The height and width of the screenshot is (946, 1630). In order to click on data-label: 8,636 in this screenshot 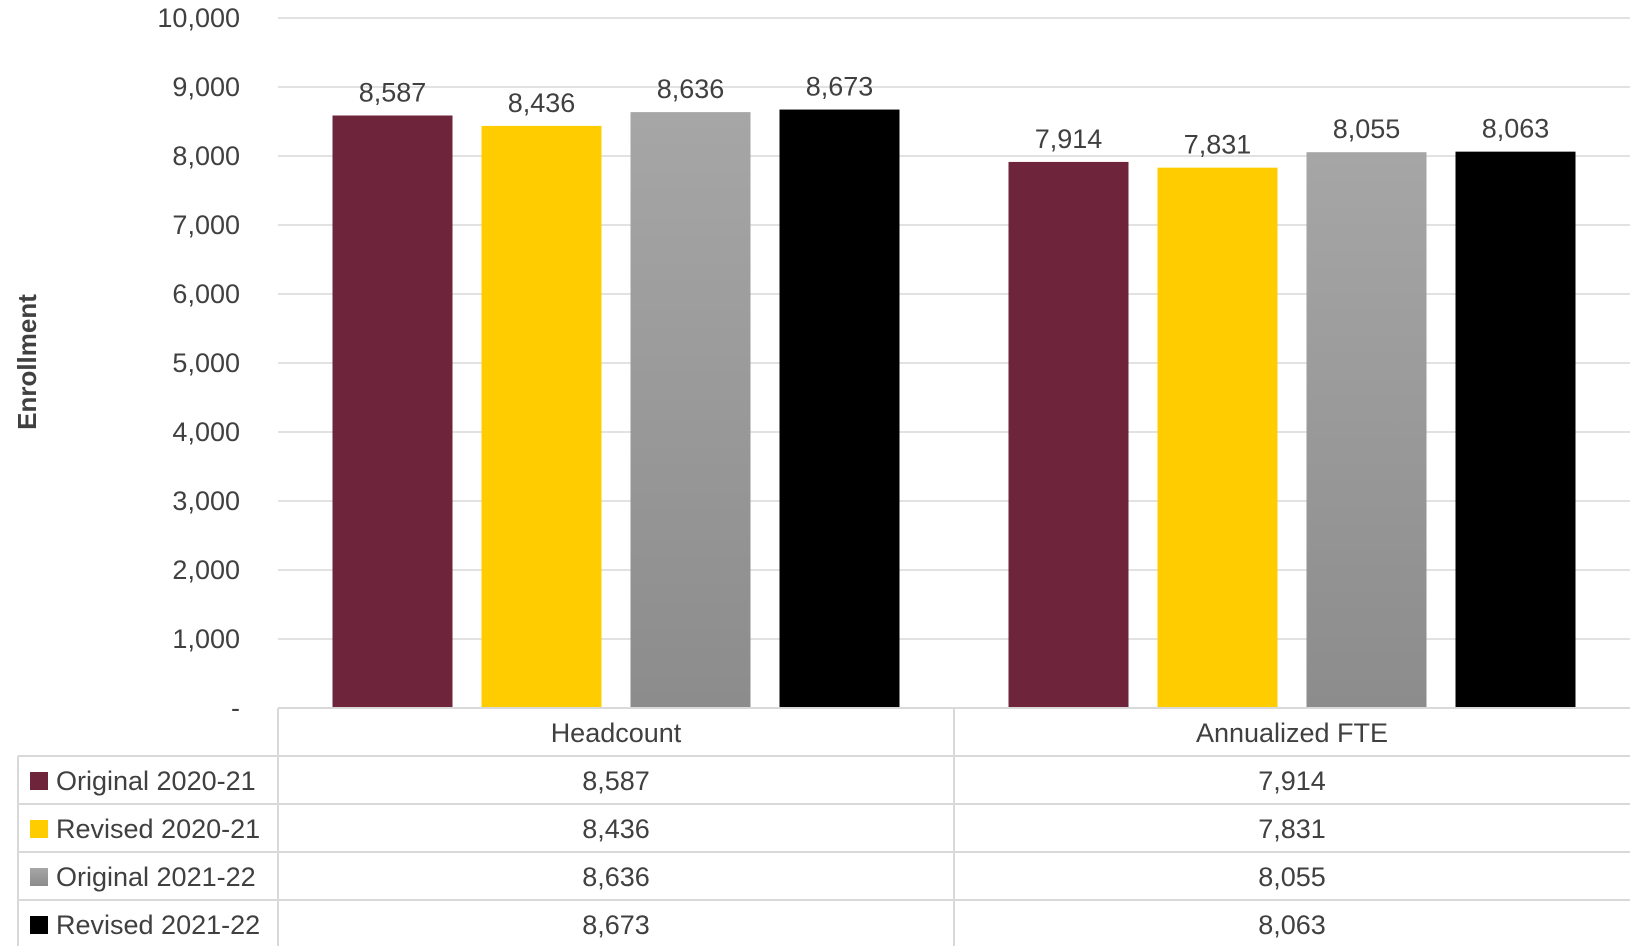, I will do `click(691, 89)`.